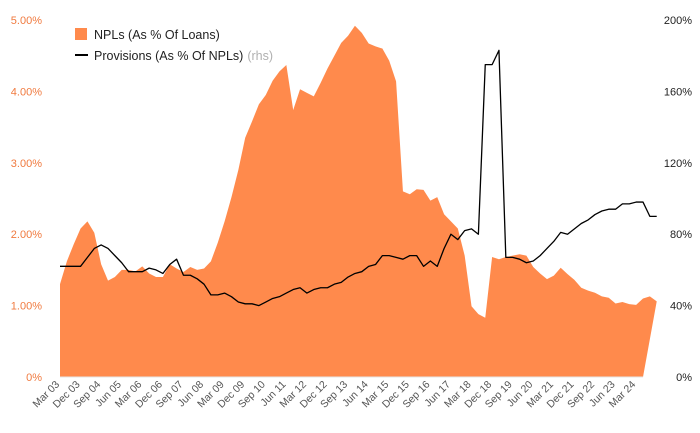 Image resolution: width=700 pixels, height=433 pixels. Describe the element at coordinates (681, 307) in the screenshot. I see `right-axis-tick-label: 40%` at that location.